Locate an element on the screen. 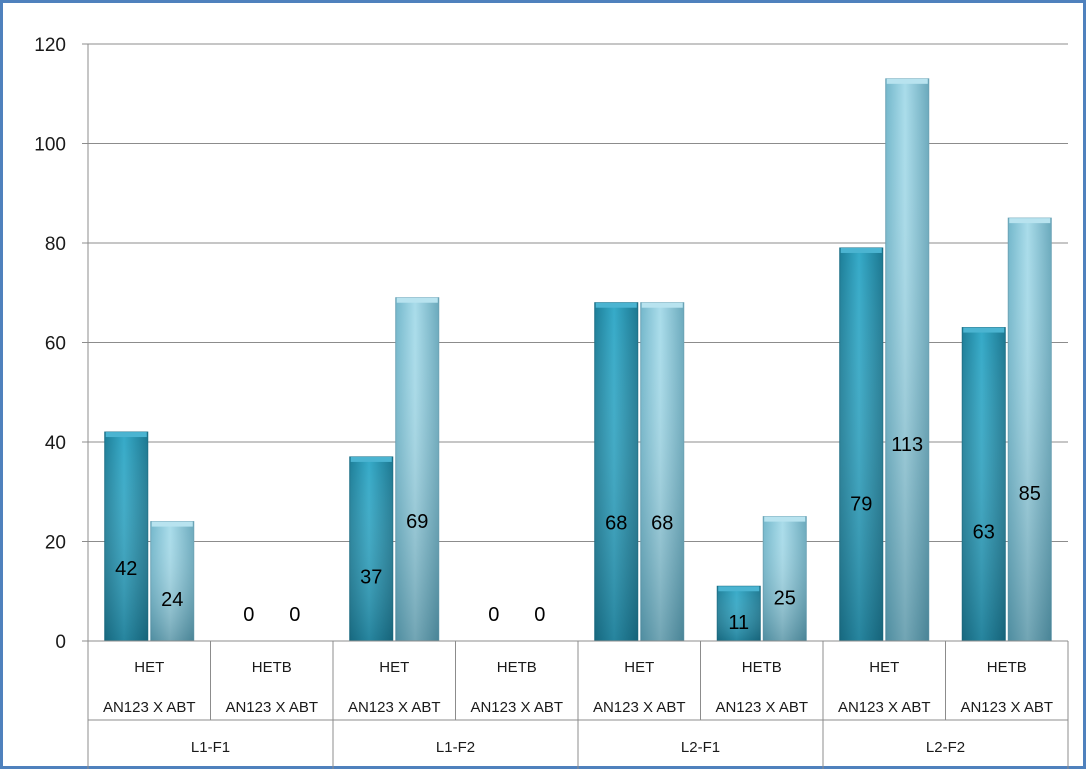  y-tick-label: 40 is located at coordinates (55, 443).